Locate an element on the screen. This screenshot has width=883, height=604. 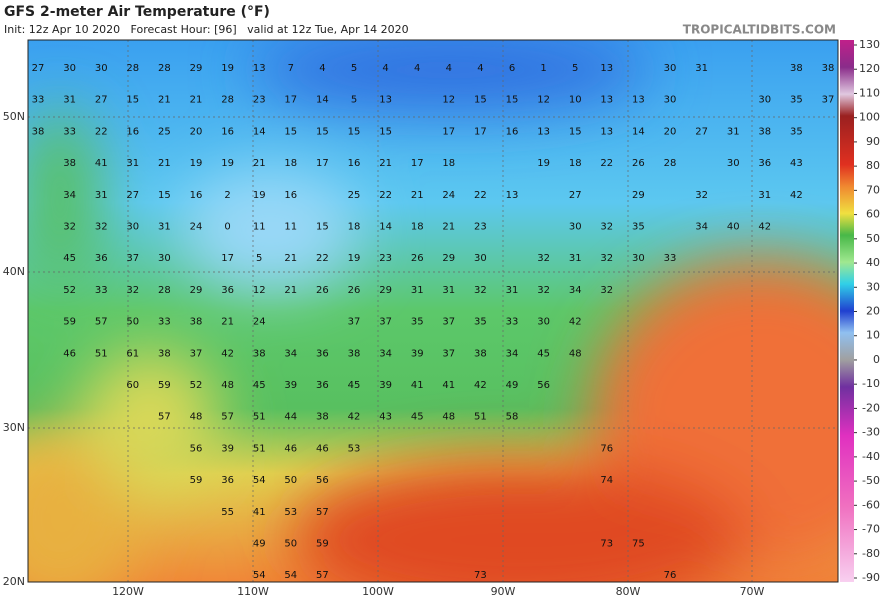
temperature-label: 50 is located at coordinates (290, 480).